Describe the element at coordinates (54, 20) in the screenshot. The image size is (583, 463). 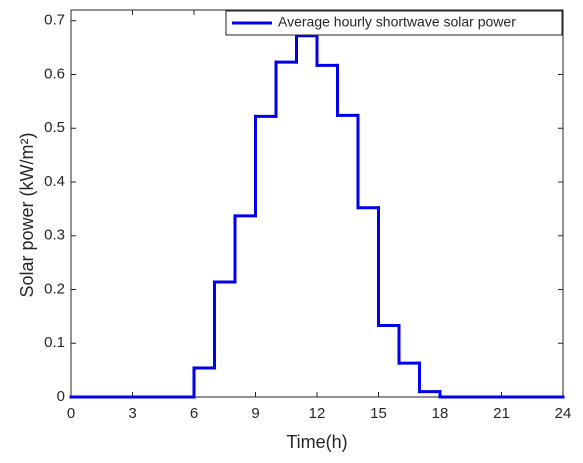
I see `y-tick-label: 0.7` at that location.